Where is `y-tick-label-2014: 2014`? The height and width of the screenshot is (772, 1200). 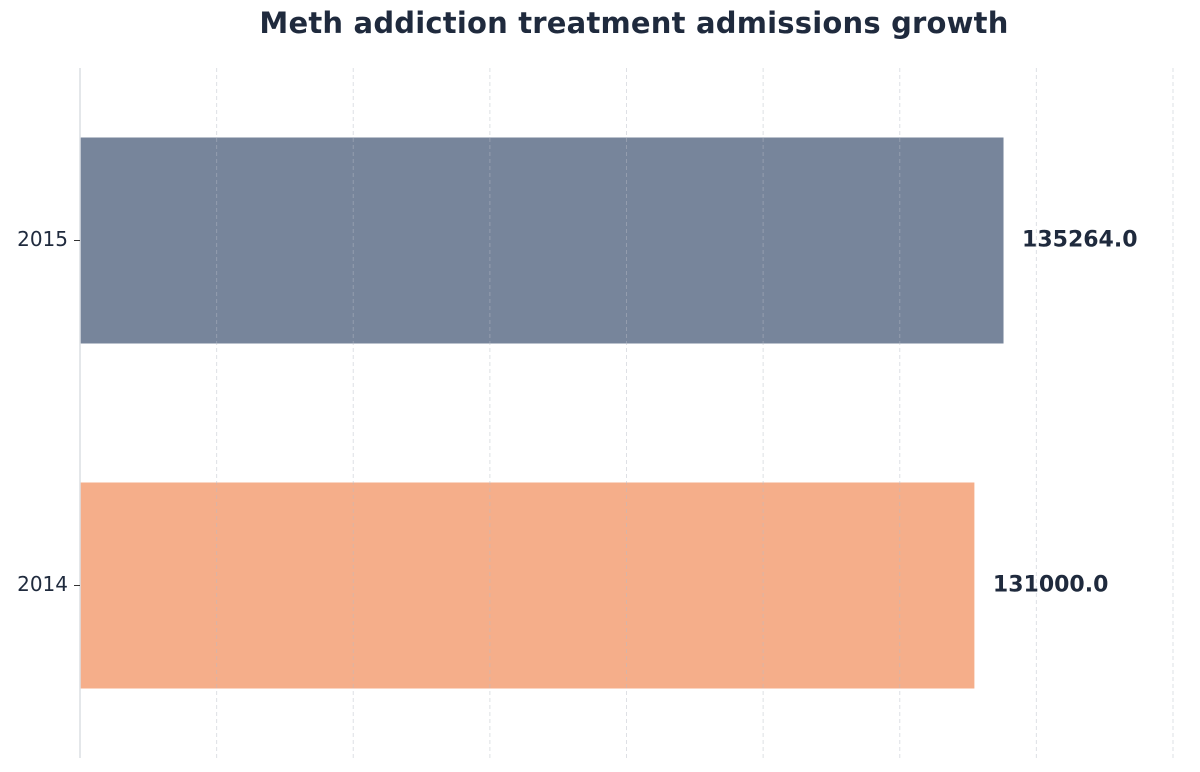 y-tick-label-2014: 2014 is located at coordinates (42, 584).